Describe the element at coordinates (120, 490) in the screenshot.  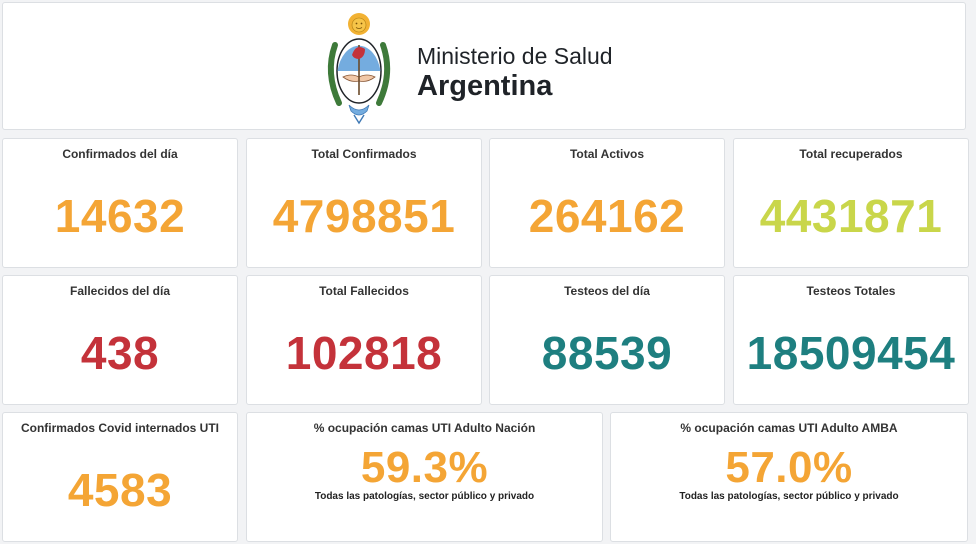
I see `stat-value: 4583` at that location.